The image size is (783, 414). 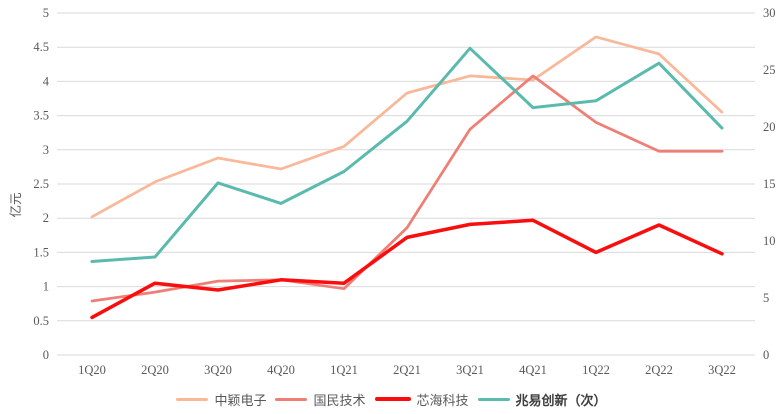 I want to click on chart-legend: 中颖电子 国民技术 芯海科技 兆易创新（次）, so click(x=391, y=399).